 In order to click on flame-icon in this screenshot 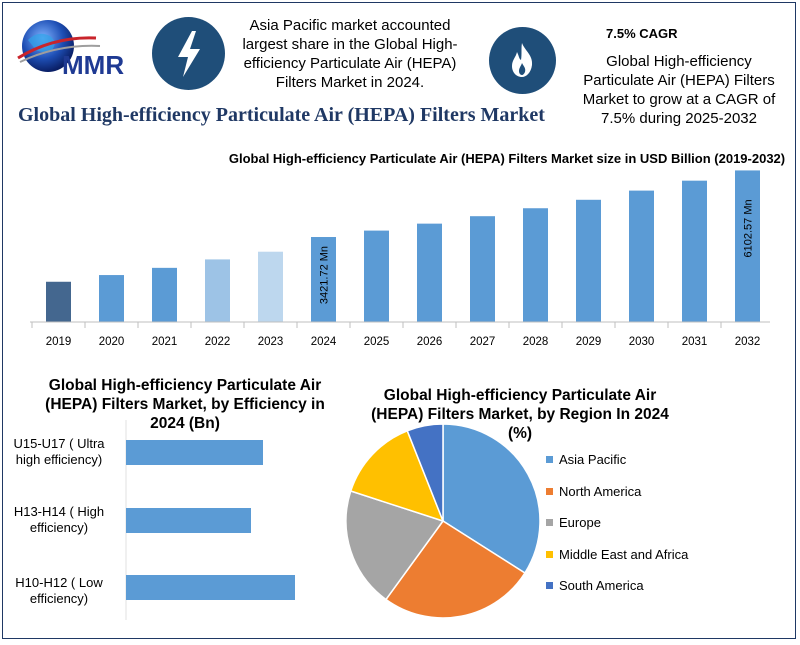, I will do `click(522, 60)`.